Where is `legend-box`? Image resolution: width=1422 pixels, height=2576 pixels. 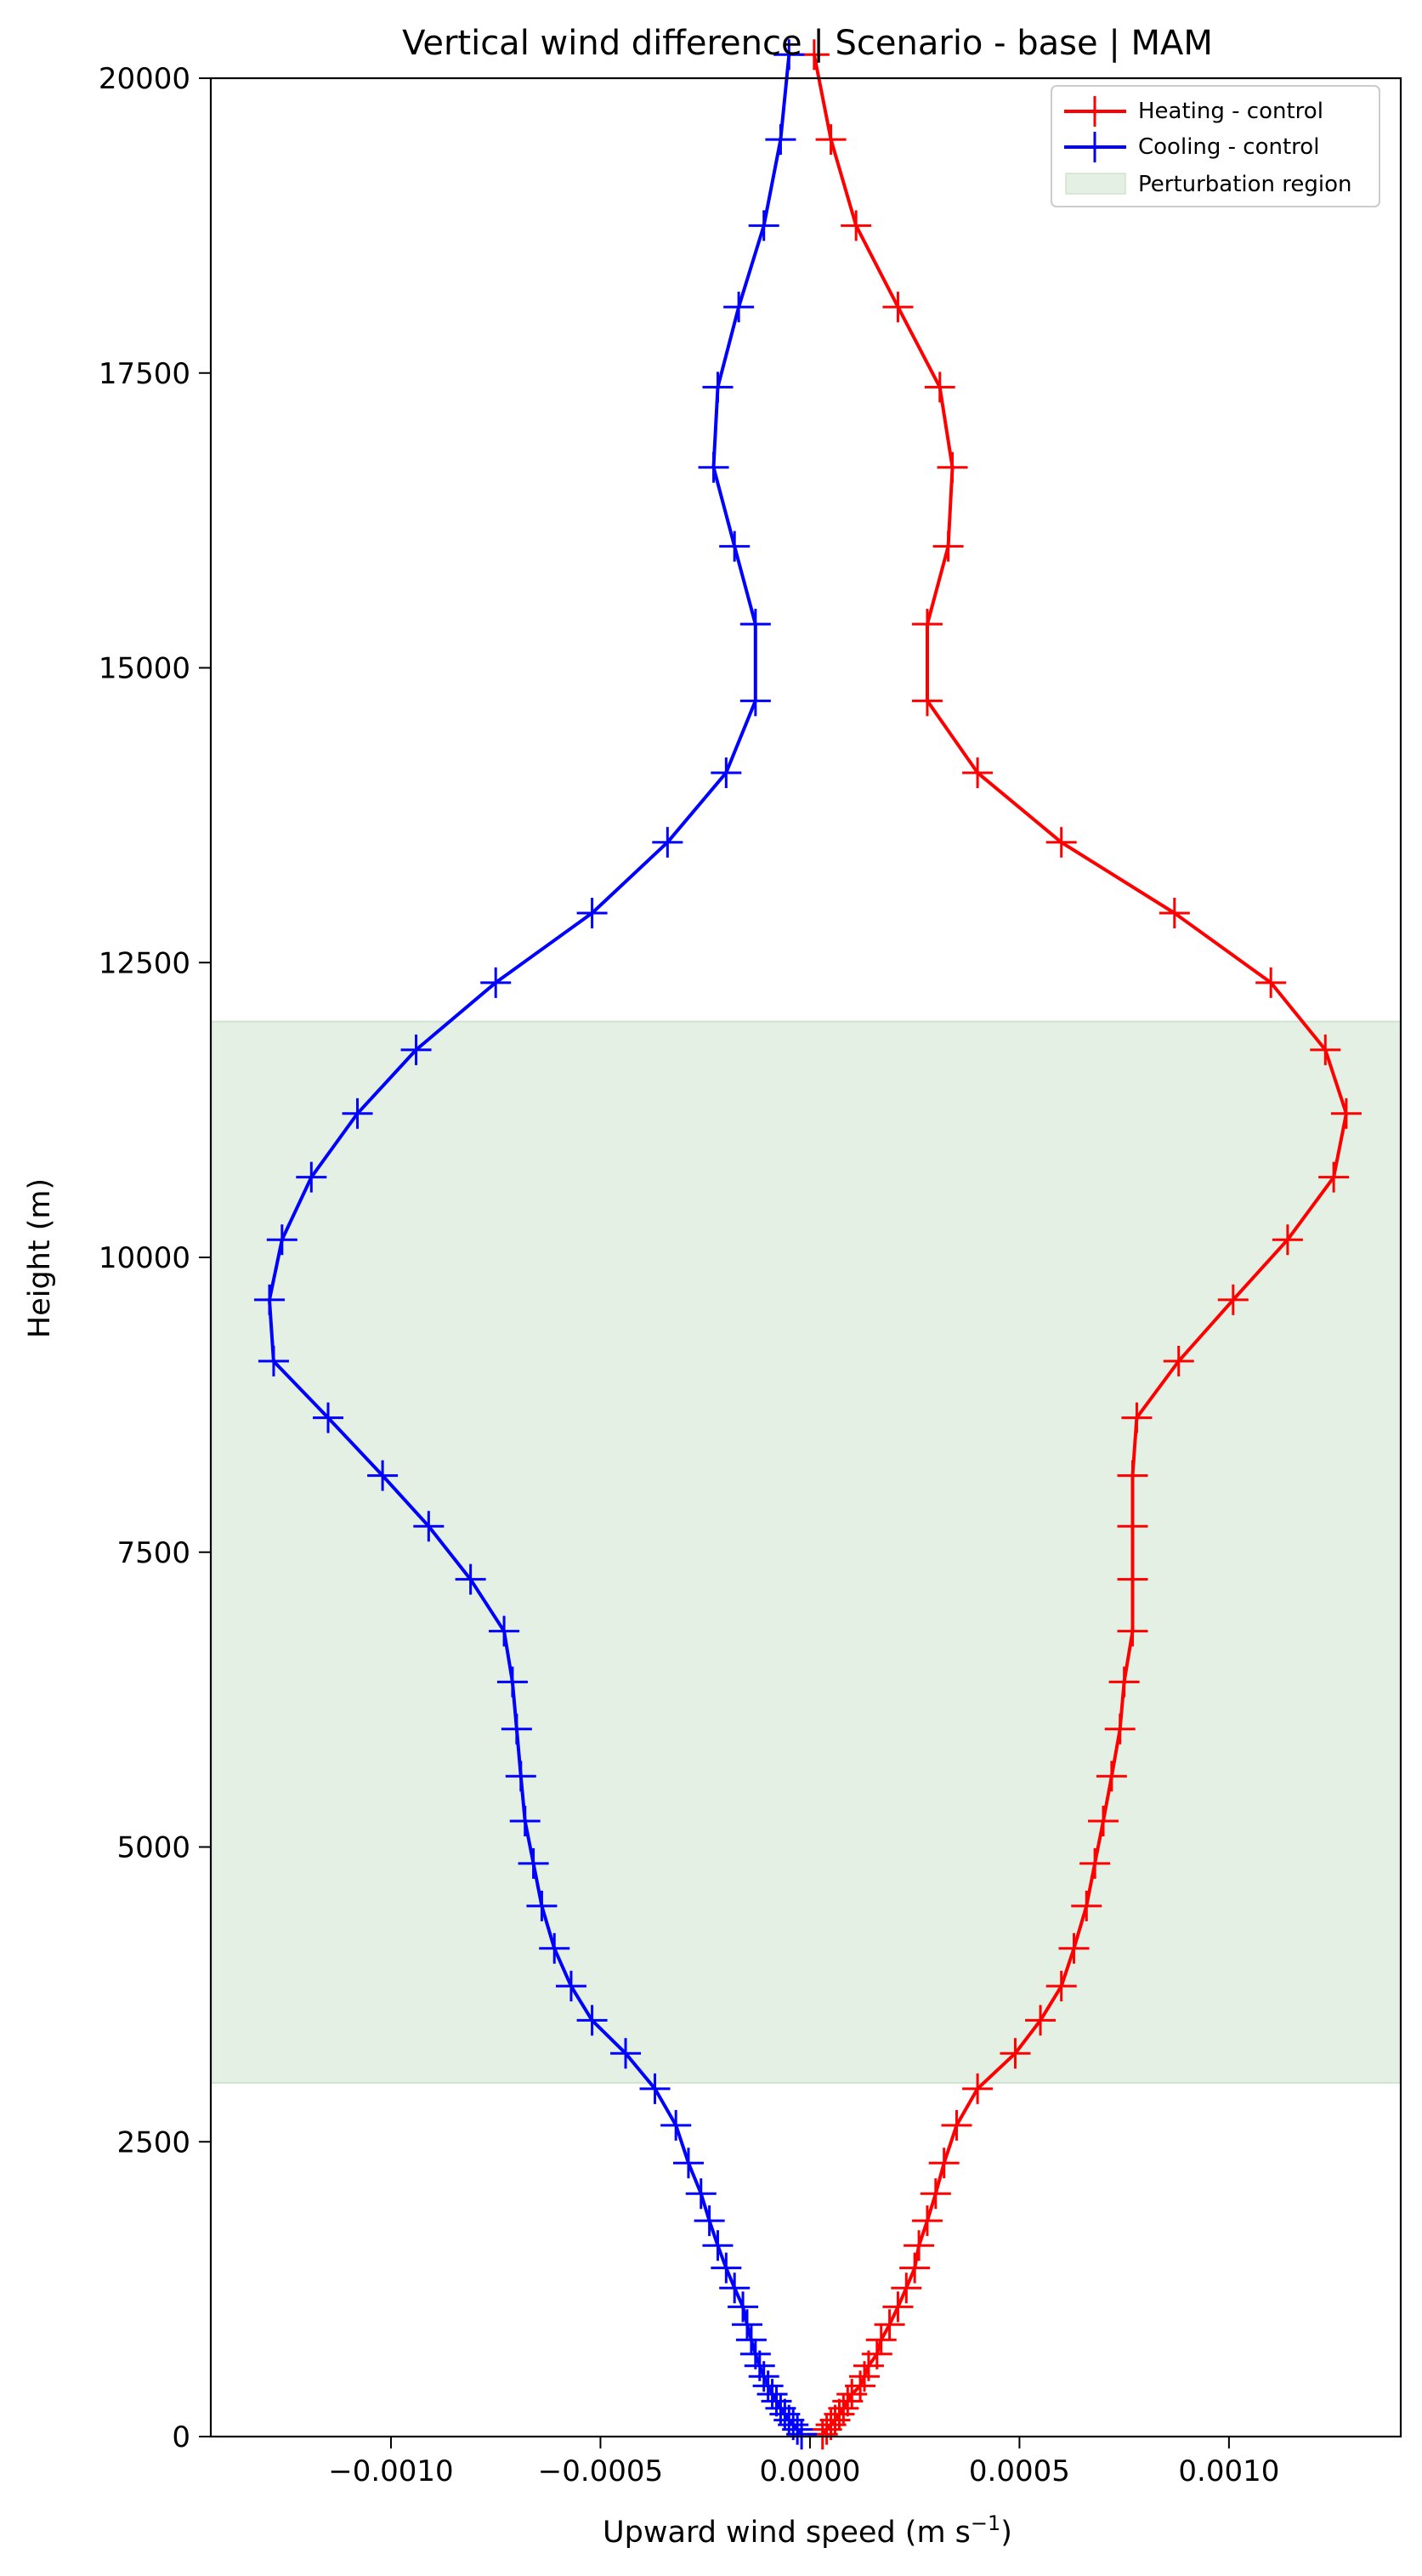
legend-box is located at coordinates (1215, 146).